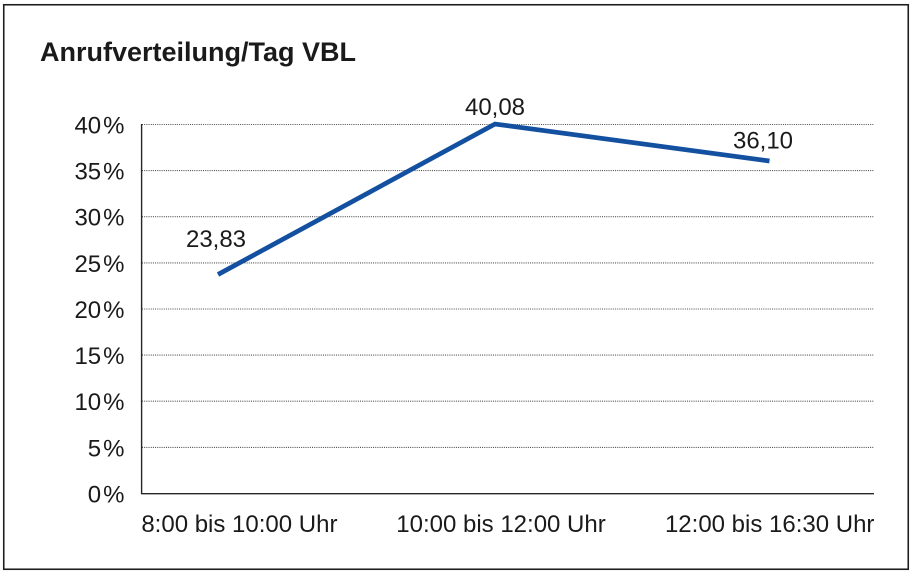 This screenshot has height=576, width=915. Describe the element at coordinates (99, 218) in the screenshot. I see `svg-text: 30 %` at that location.